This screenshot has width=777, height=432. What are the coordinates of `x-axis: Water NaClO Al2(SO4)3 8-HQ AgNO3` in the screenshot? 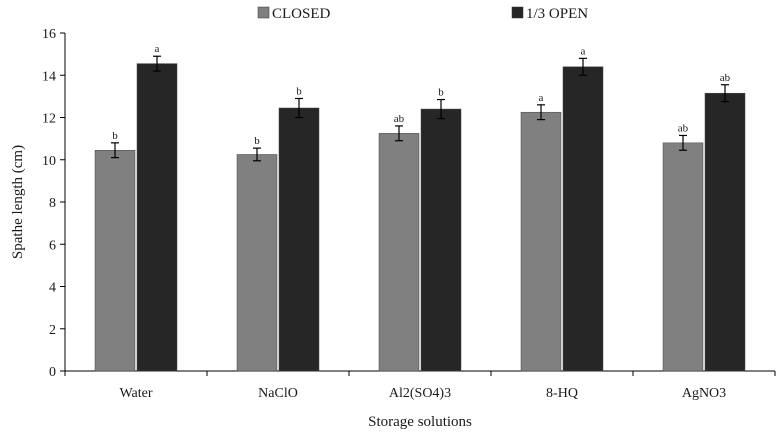 It's located at (420, 385).